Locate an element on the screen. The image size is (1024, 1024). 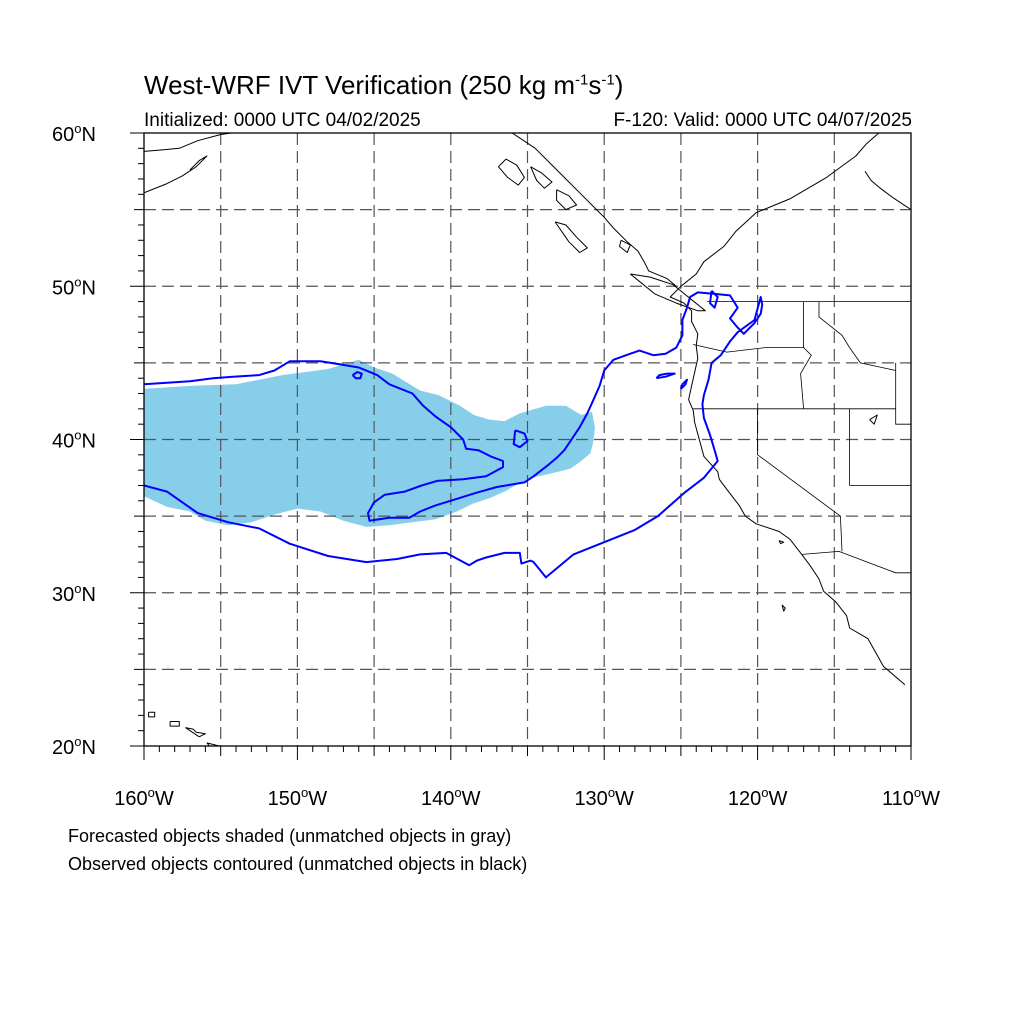
lat-tick-label: 30oN is located at coordinates (74, 593).